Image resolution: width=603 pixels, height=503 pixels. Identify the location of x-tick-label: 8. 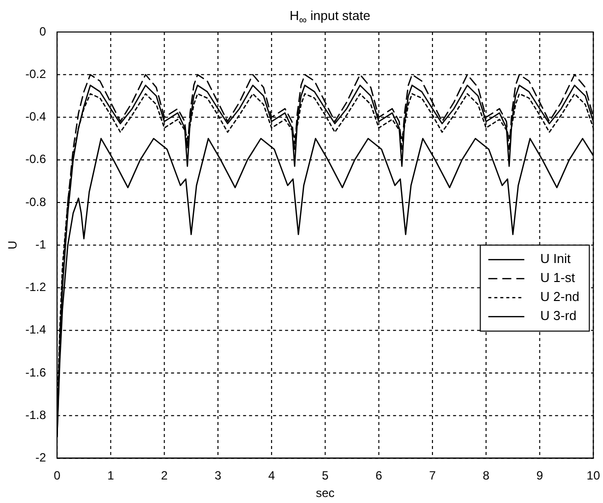
(486, 475).